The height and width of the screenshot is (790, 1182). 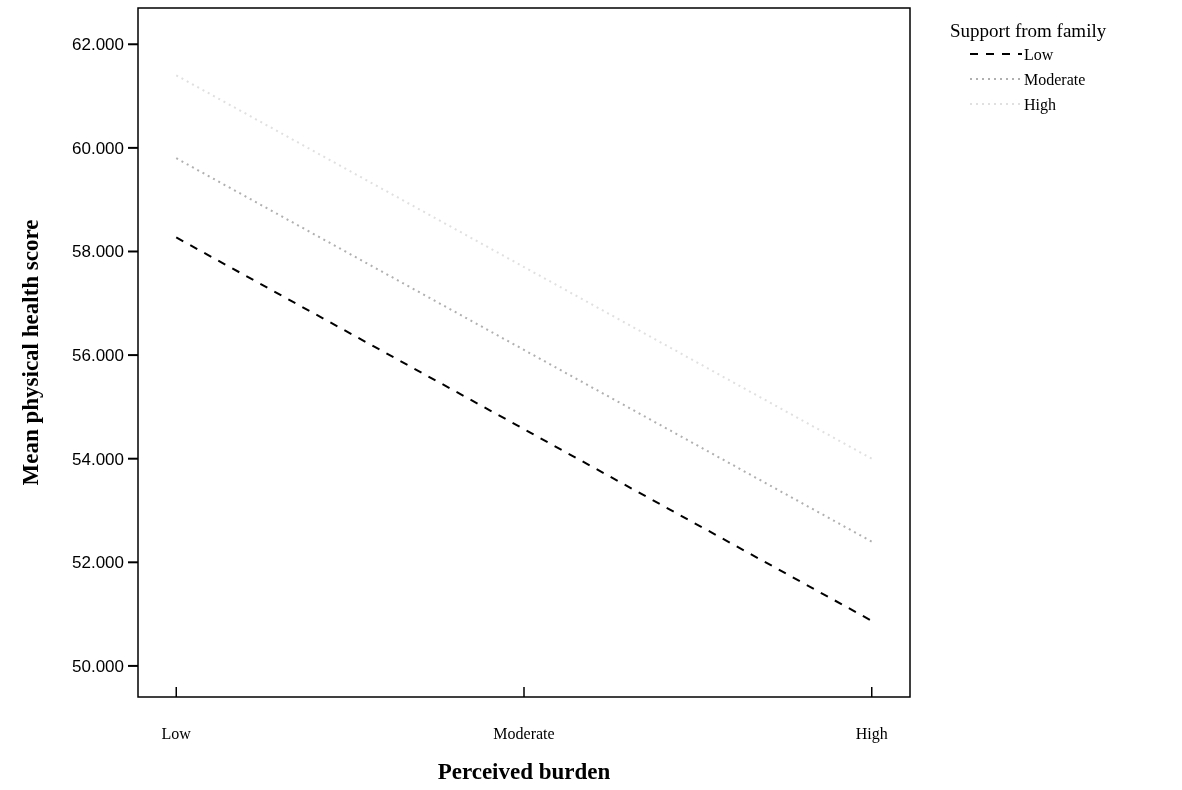 I want to click on legend-label: High, so click(x=1040, y=104).